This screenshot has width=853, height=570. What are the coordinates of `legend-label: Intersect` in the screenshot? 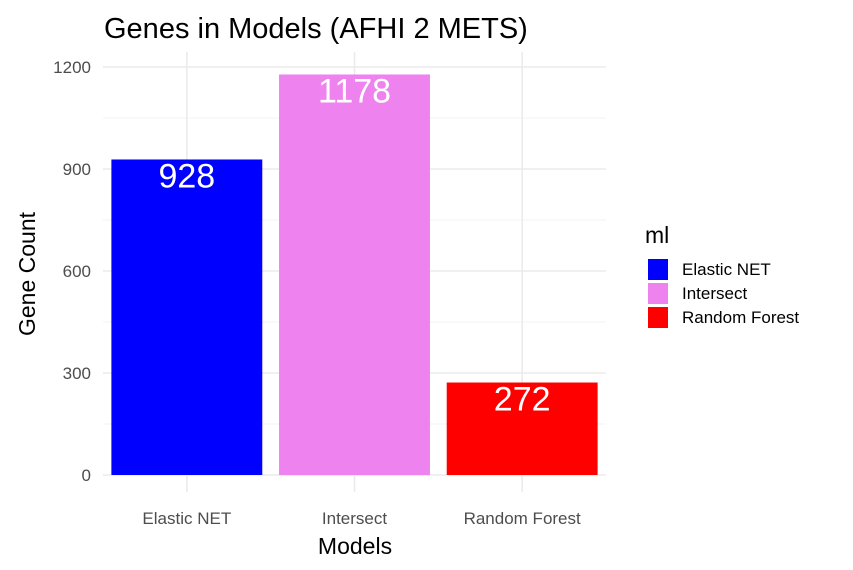 It's located at (714, 293).